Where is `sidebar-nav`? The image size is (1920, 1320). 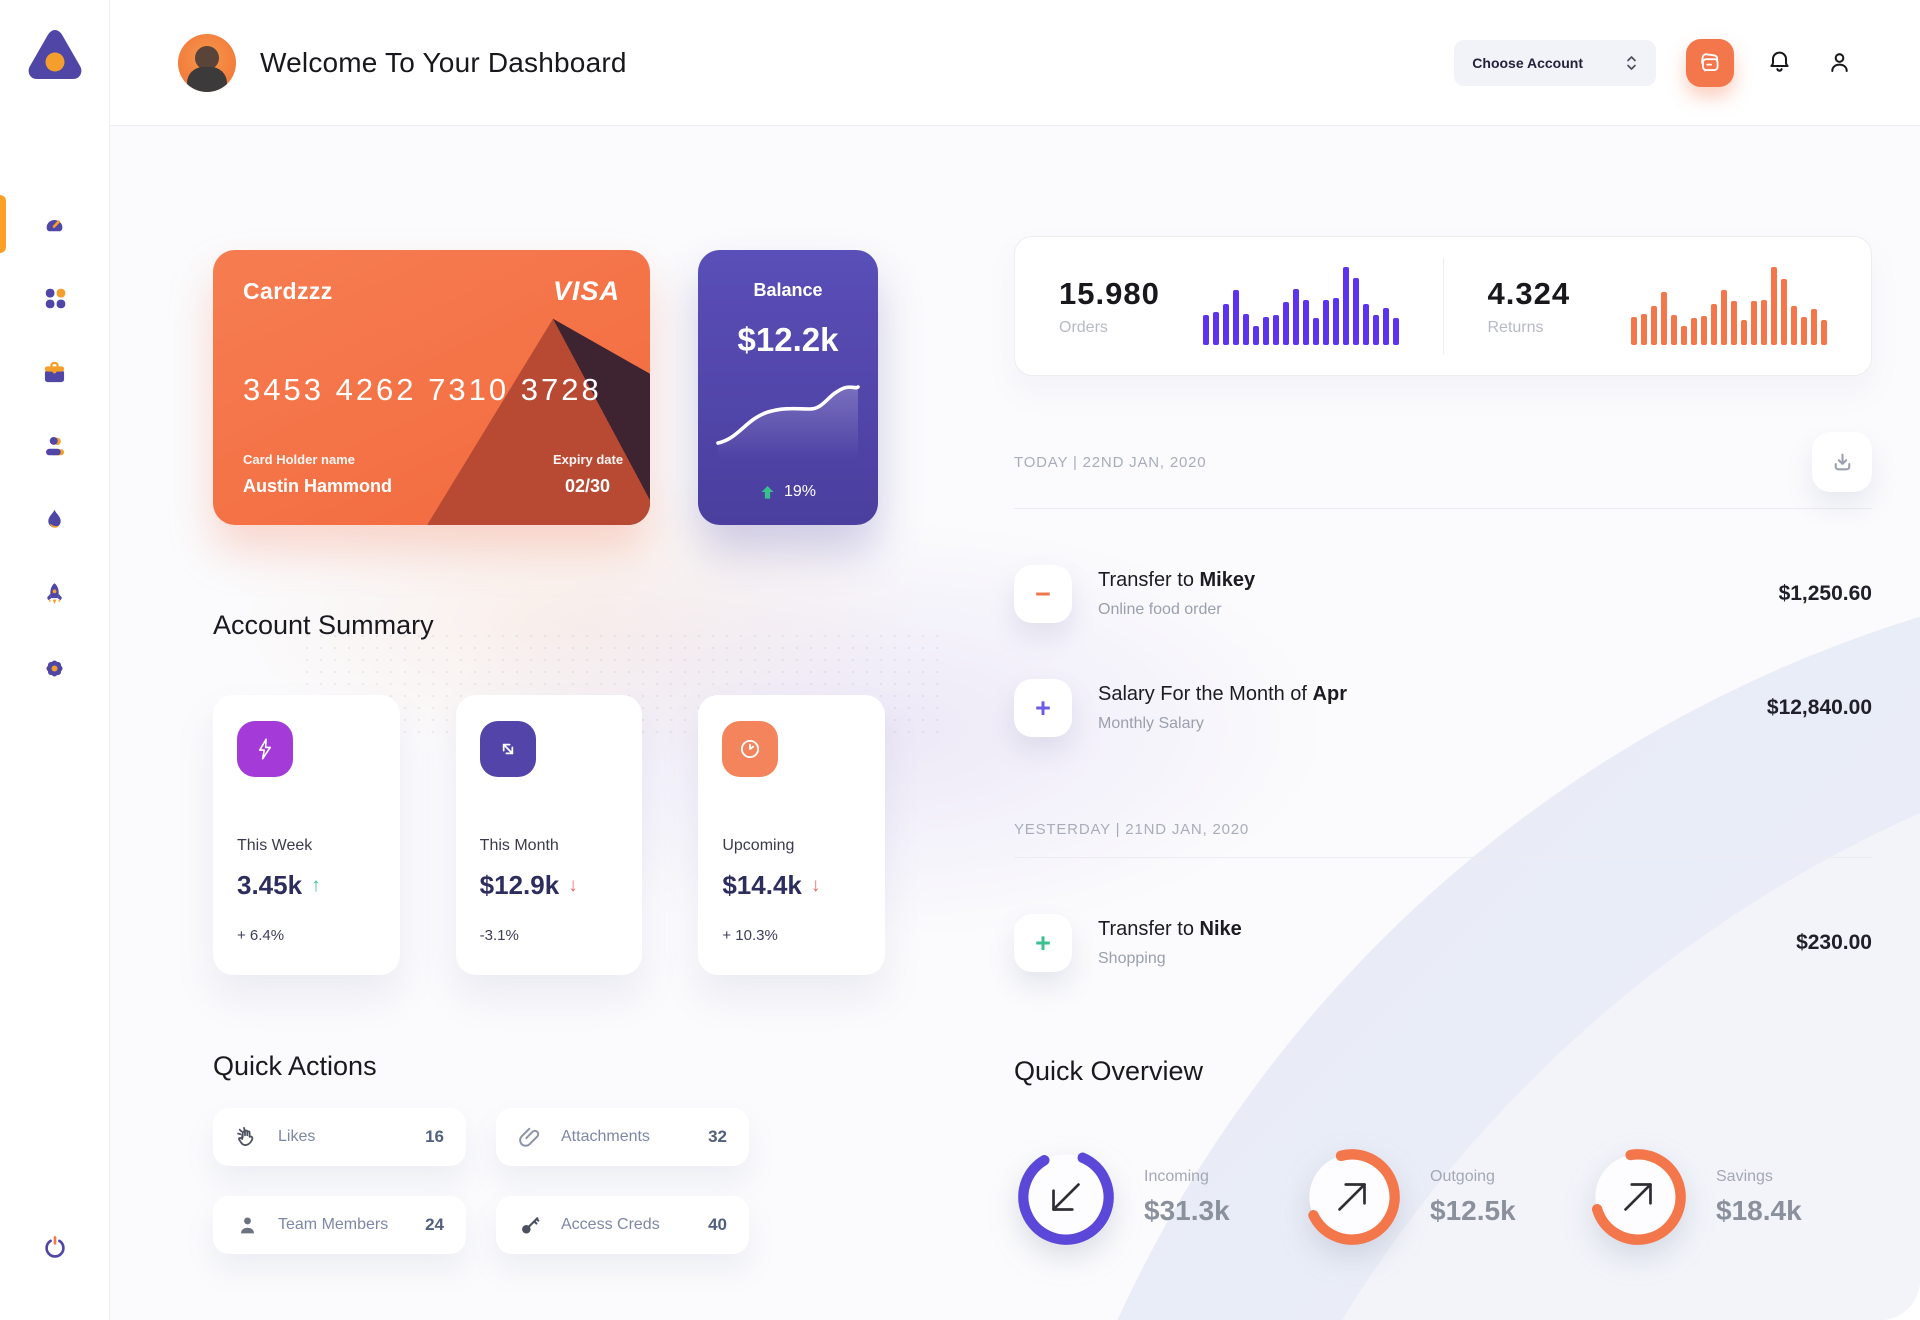
sidebar-nav is located at coordinates (38, 442).